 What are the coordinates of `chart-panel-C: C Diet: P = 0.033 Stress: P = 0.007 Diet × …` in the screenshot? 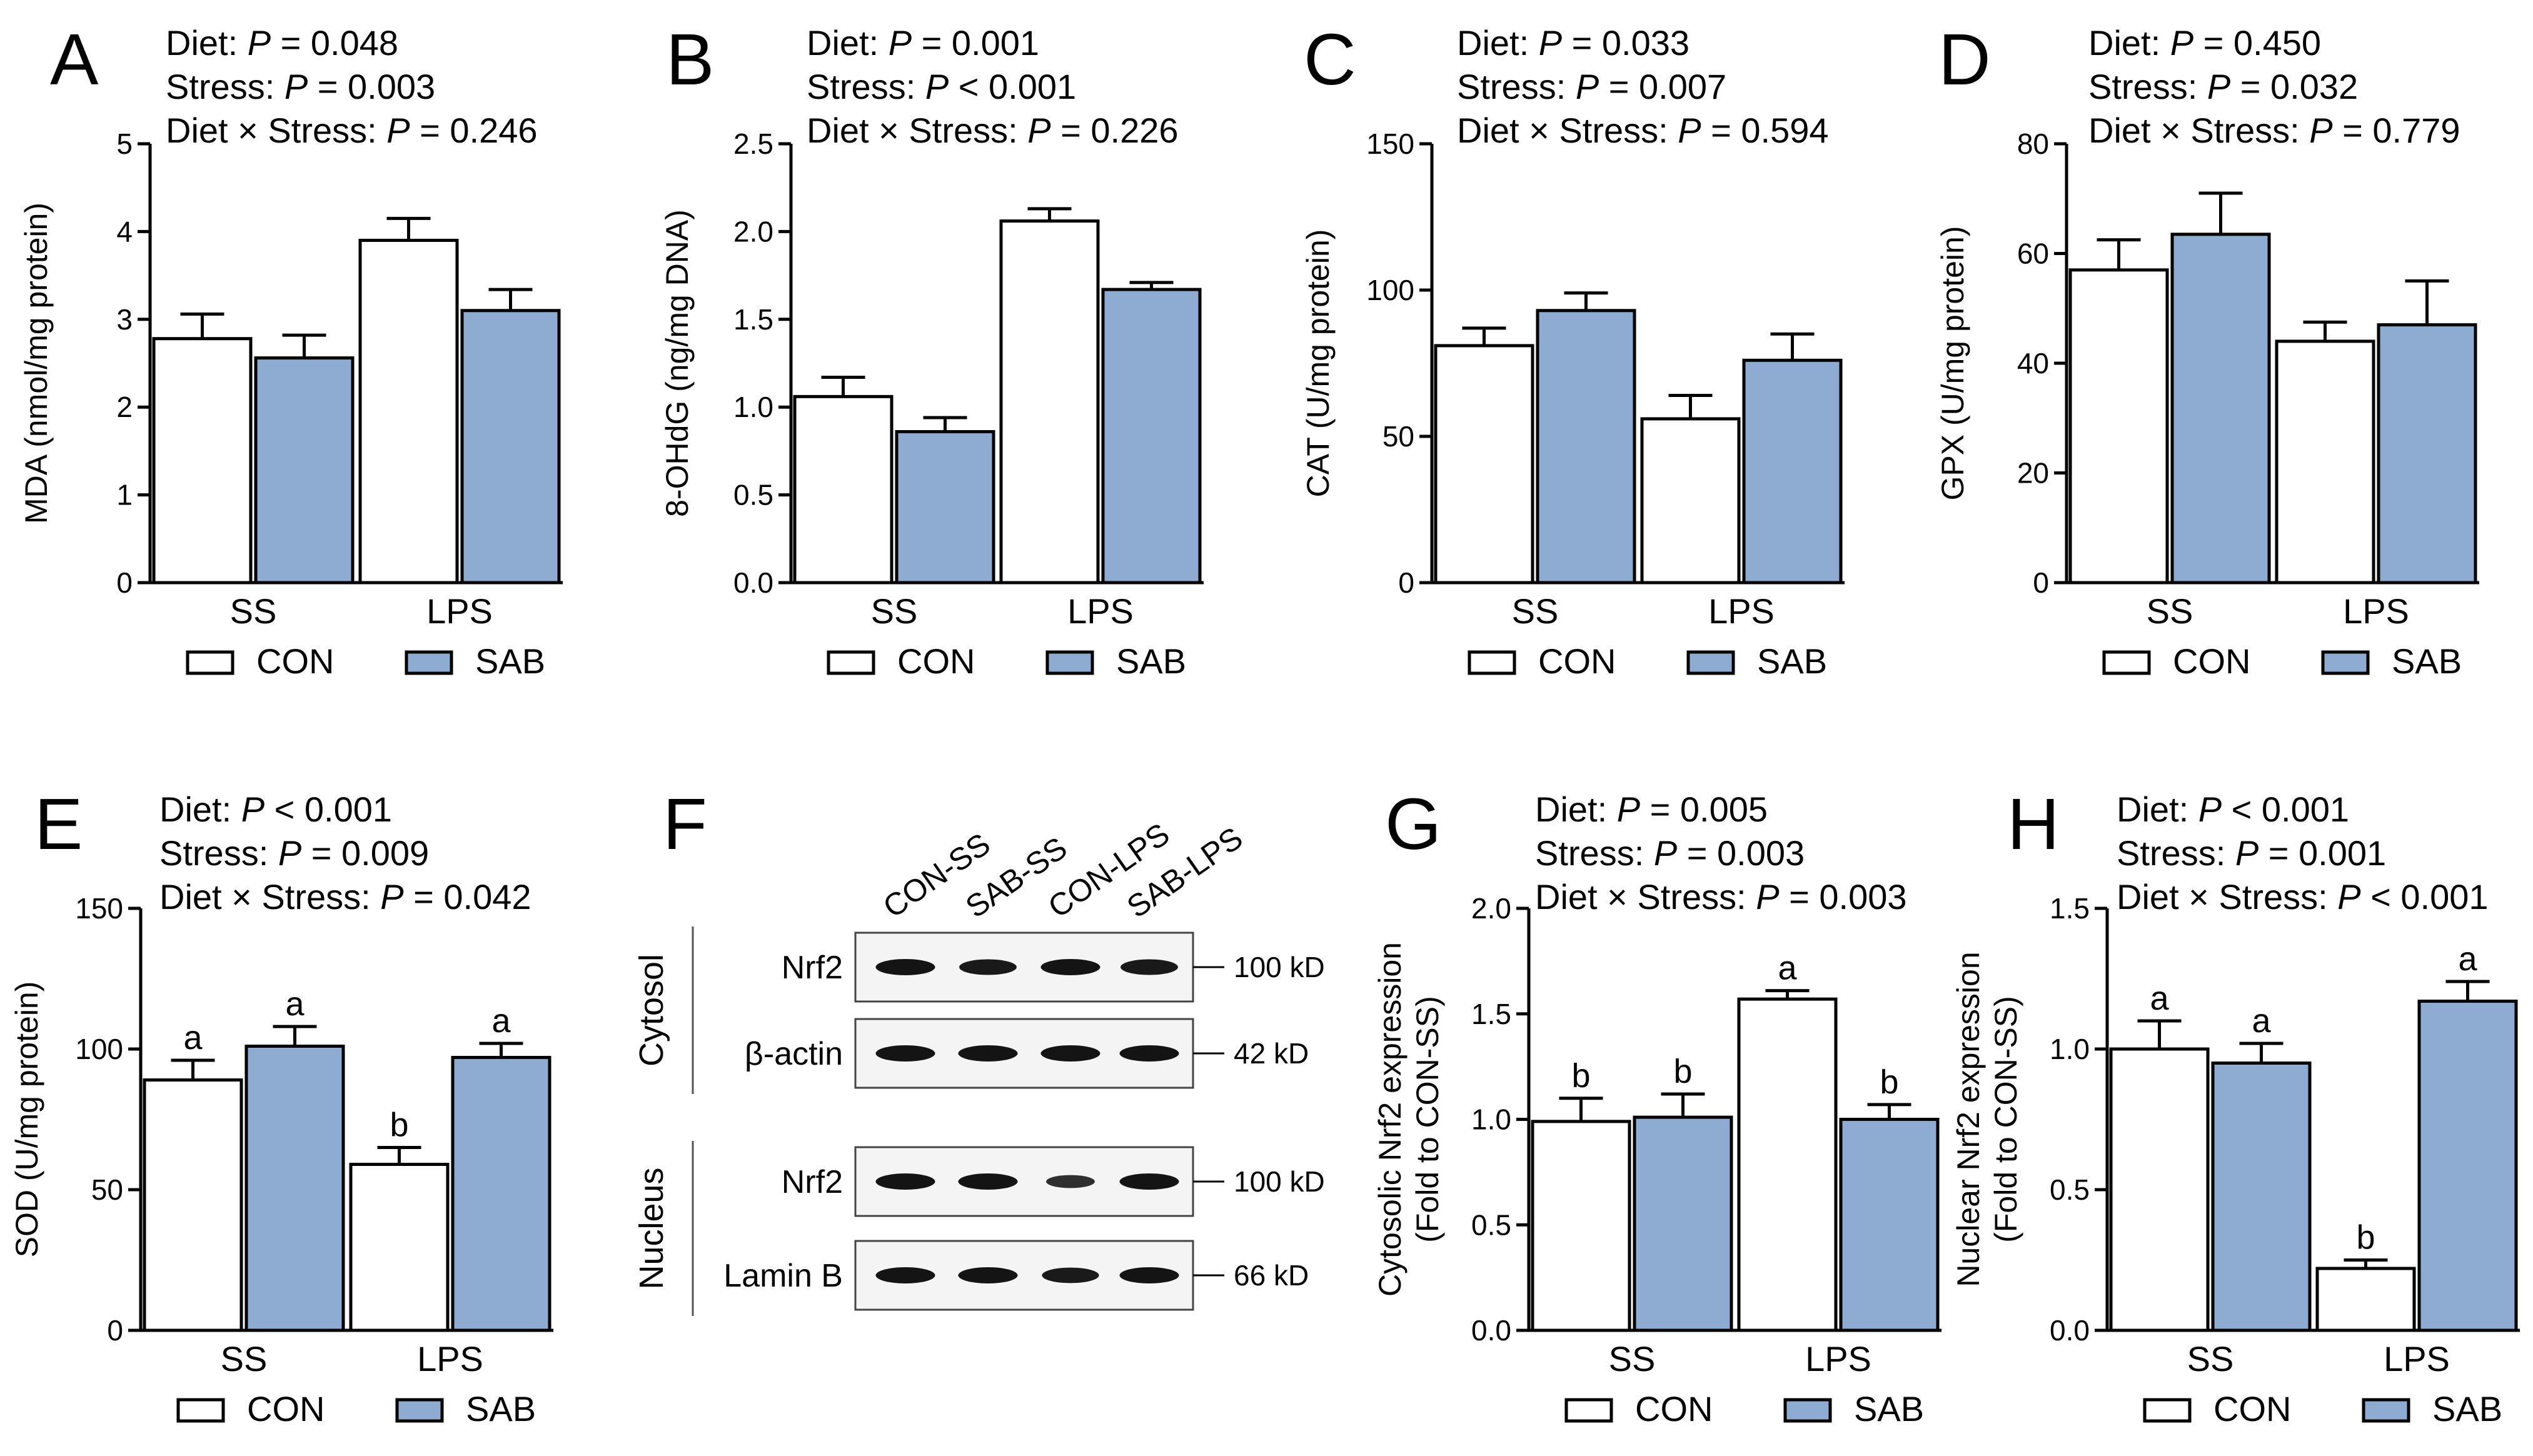 It's located at (1573, 350).